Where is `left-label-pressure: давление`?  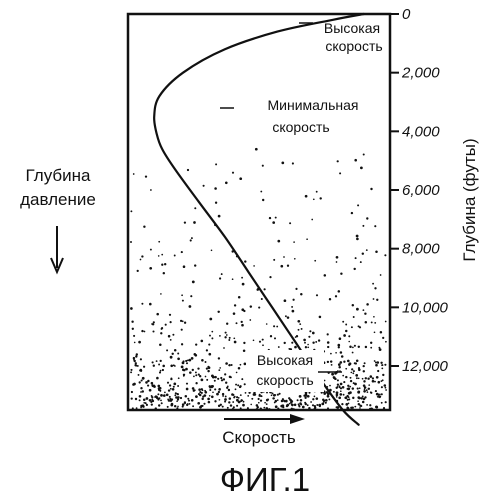 left-label-pressure: давление is located at coordinates (58, 199).